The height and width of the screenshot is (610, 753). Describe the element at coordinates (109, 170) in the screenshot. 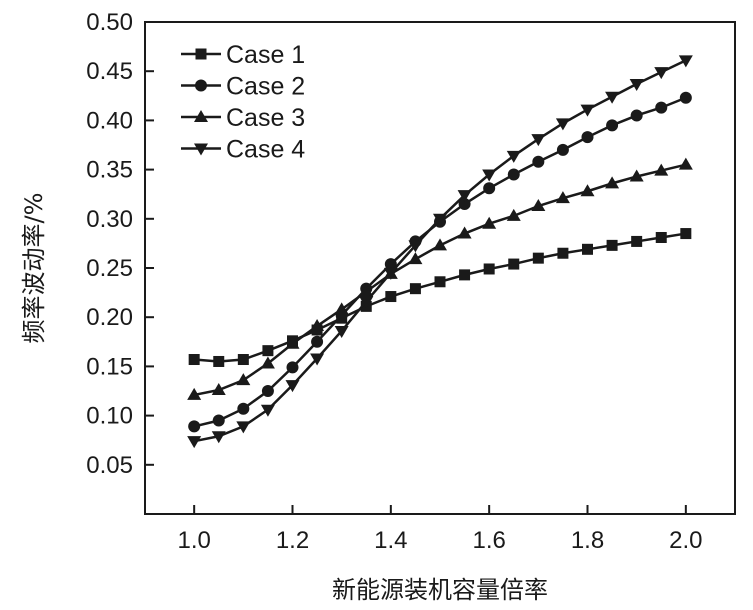

I see `y-tick-label: 0.35` at that location.